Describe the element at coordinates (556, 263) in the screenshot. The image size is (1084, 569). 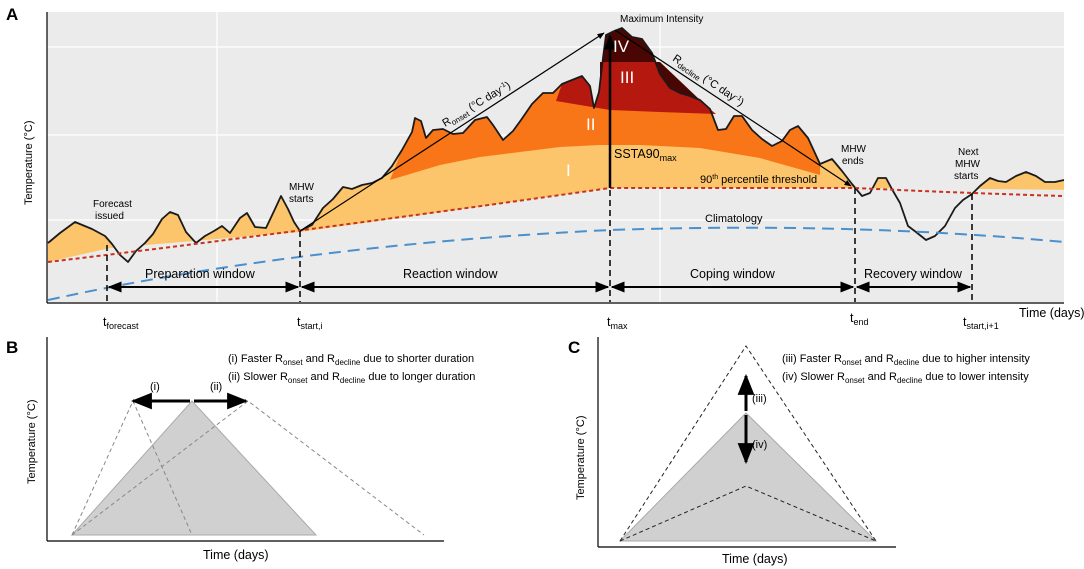
I see `climatology-line` at that location.